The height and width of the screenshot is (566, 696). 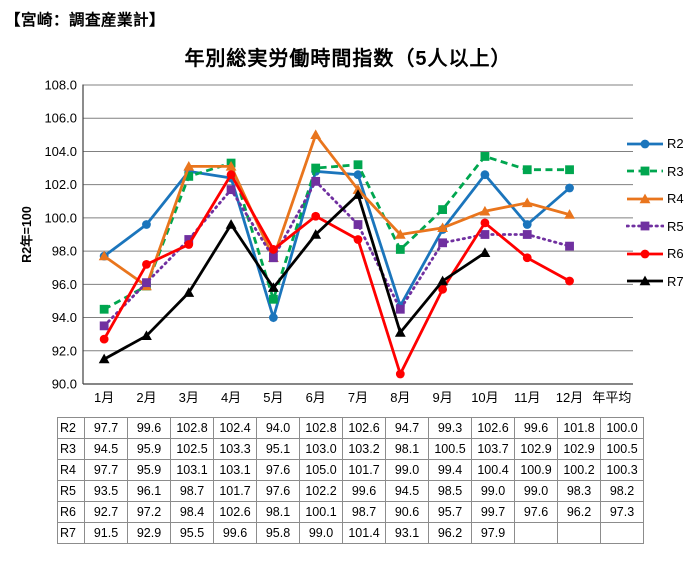 What do you see at coordinates (273, 397) in the screenshot?
I see `x-axis-label: 5月` at bounding box center [273, 397].